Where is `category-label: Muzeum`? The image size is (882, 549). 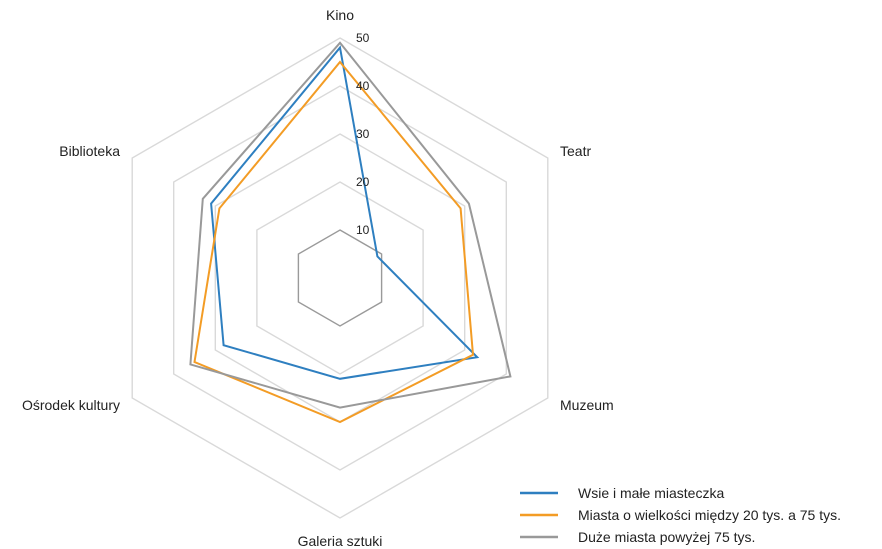
category-label: Muzeum is located at coordinates (587, 405).